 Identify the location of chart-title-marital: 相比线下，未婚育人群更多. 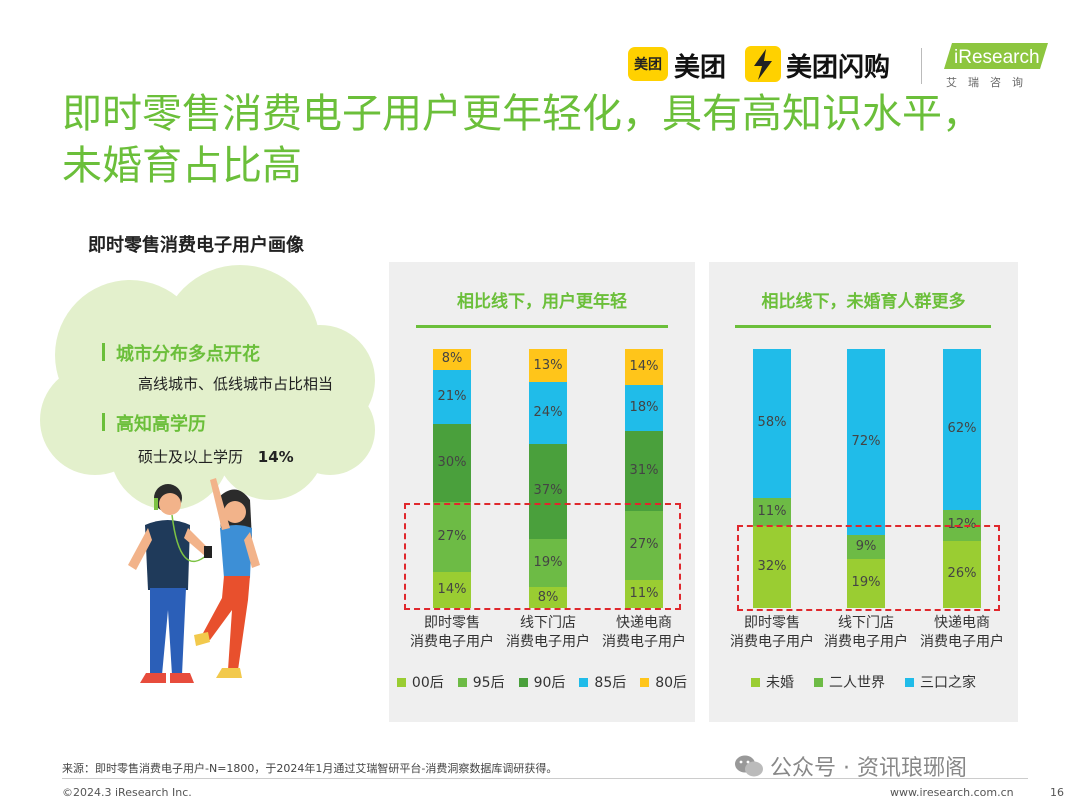
(863, 302).